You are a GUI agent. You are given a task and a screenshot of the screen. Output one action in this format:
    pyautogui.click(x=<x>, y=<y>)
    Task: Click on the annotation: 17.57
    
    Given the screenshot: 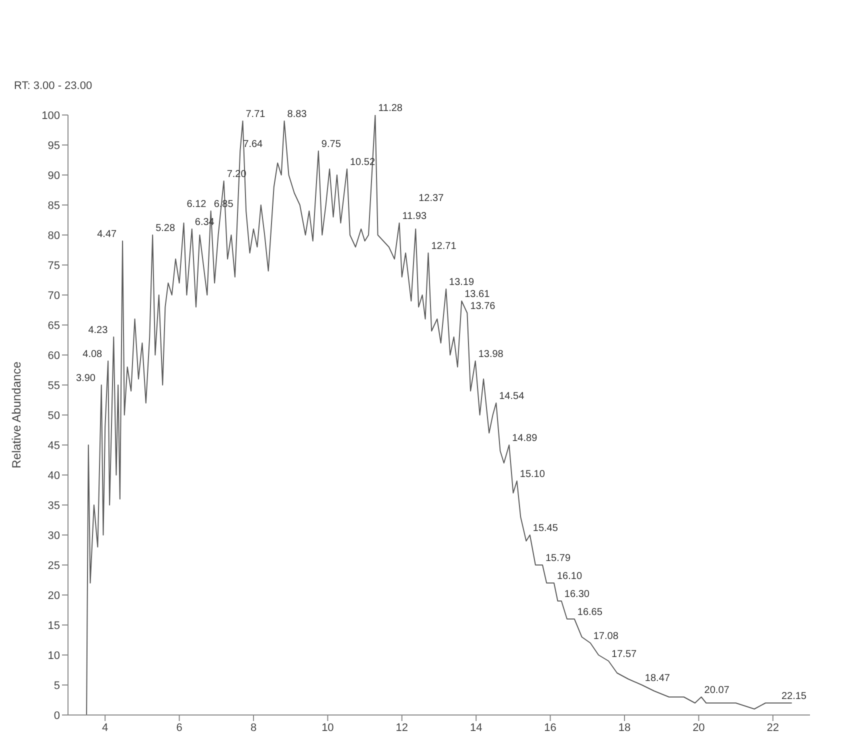 What is the action you would take?
    pyautogui.click(x=625, y=654)
    